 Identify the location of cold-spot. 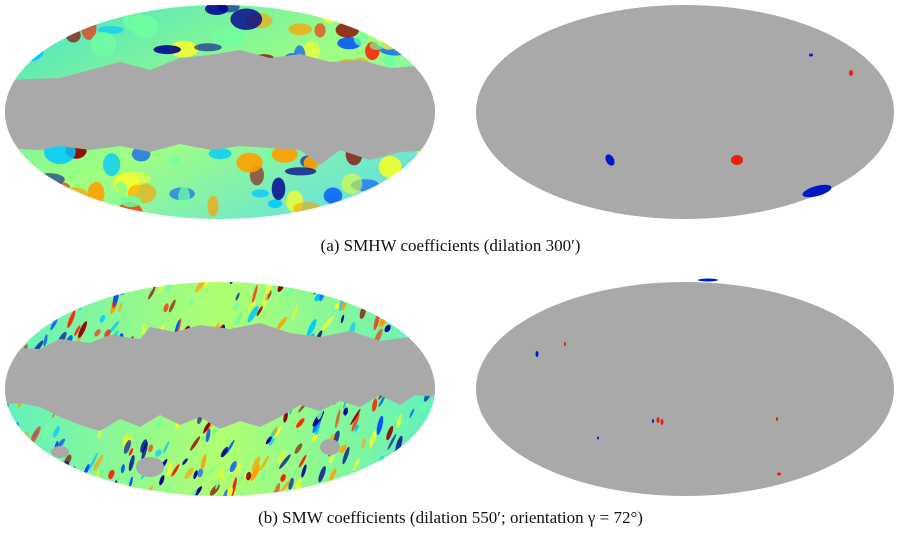
(598, 438).